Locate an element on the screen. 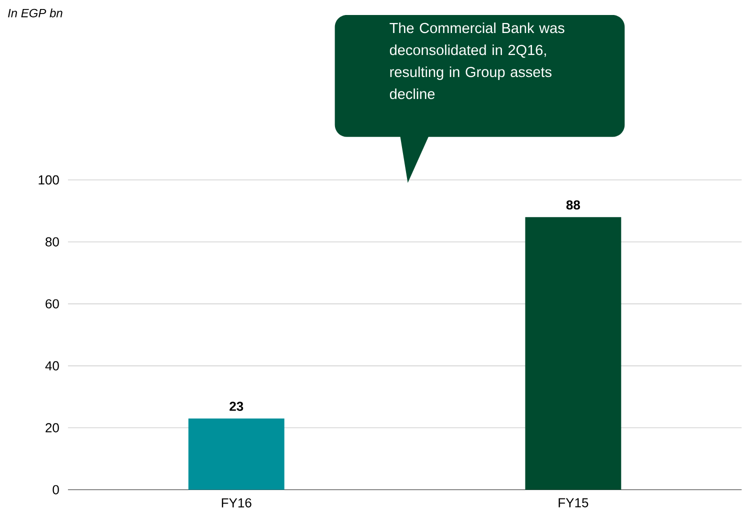  y-tick-label: 80 is located at coordinates (52, 242).